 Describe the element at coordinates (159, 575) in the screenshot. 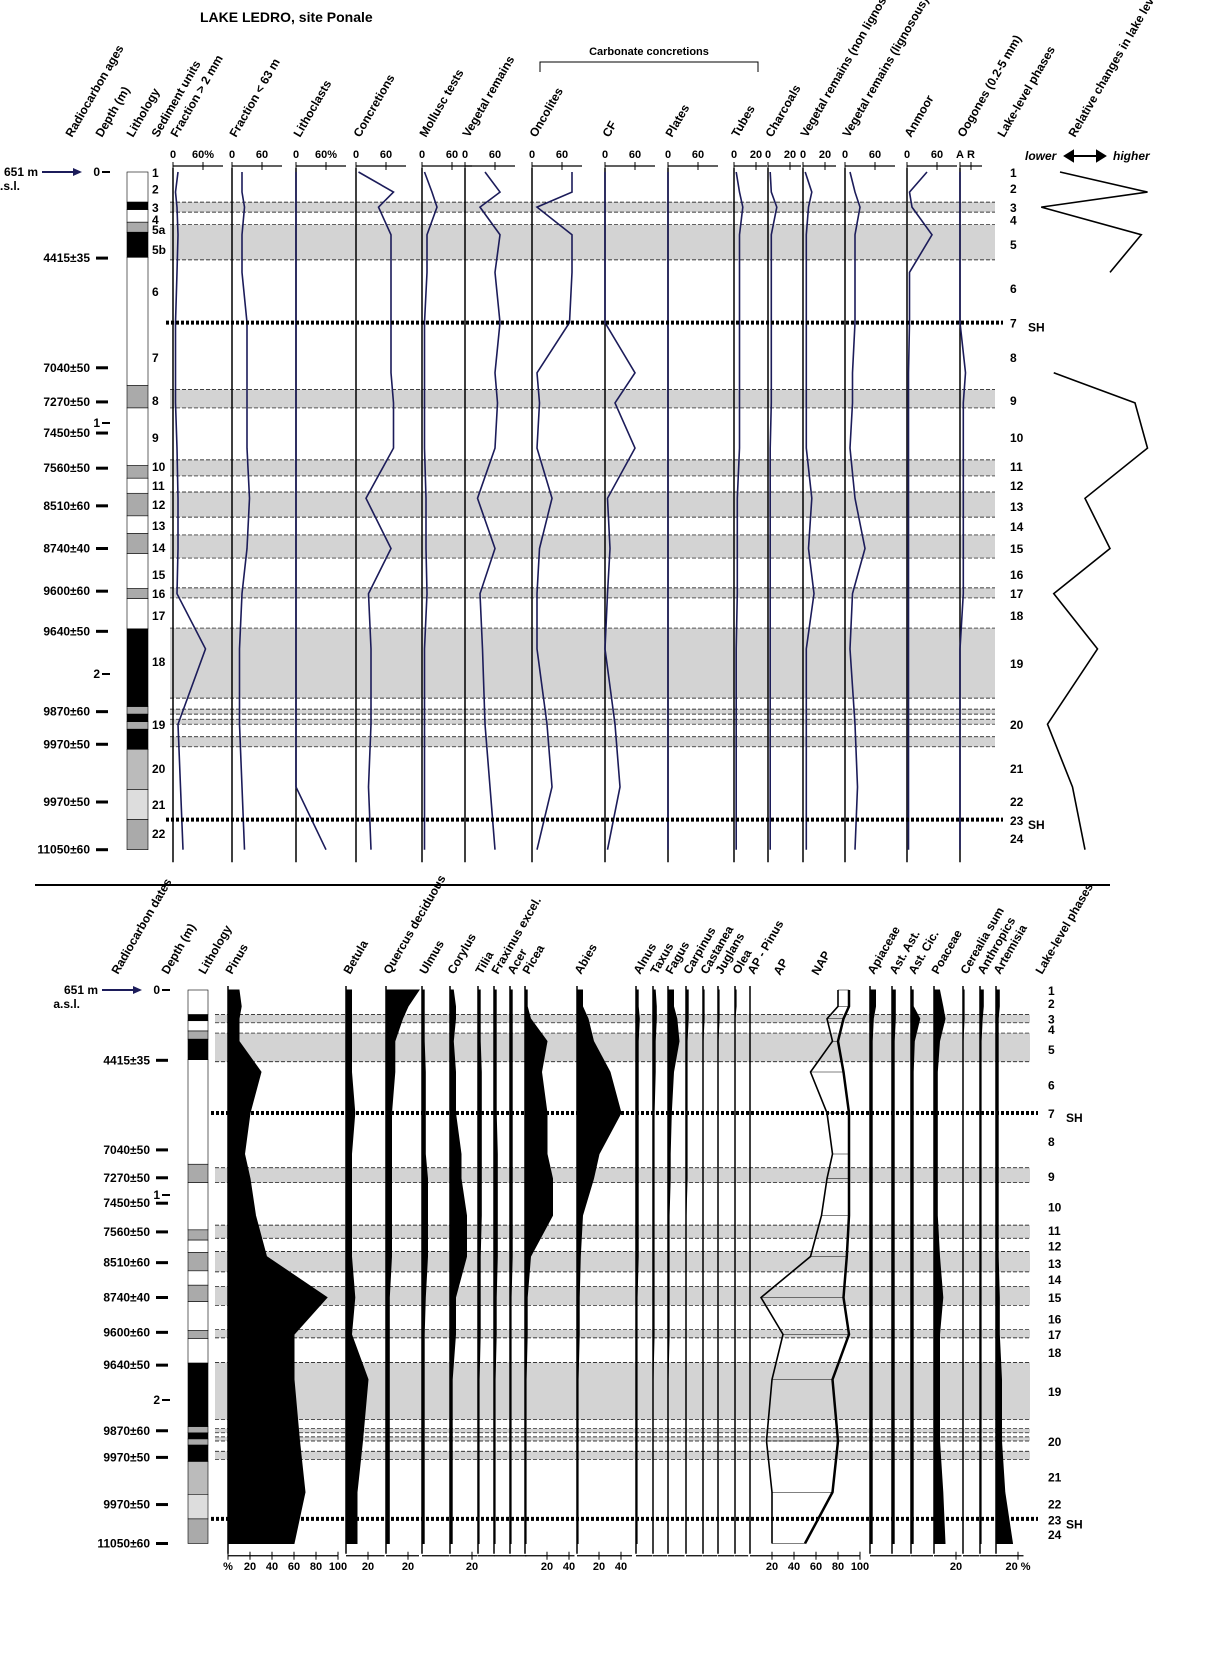

I see `sediment-unit: 15` at that location.